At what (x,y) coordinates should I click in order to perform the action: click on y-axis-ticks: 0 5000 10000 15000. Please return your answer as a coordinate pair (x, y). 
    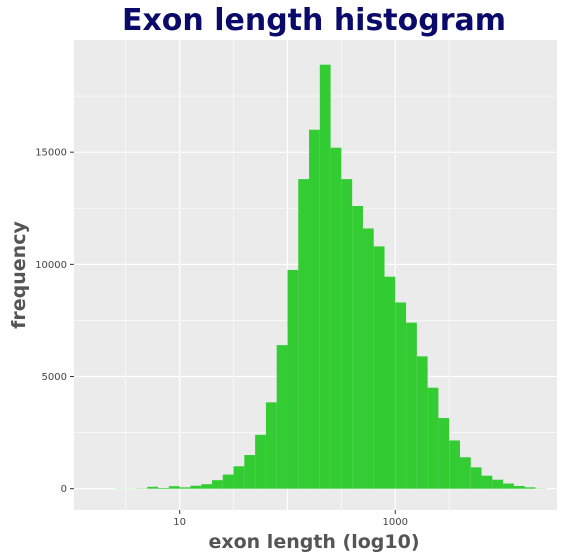
    Looking at the image, I should click on (54, 321).